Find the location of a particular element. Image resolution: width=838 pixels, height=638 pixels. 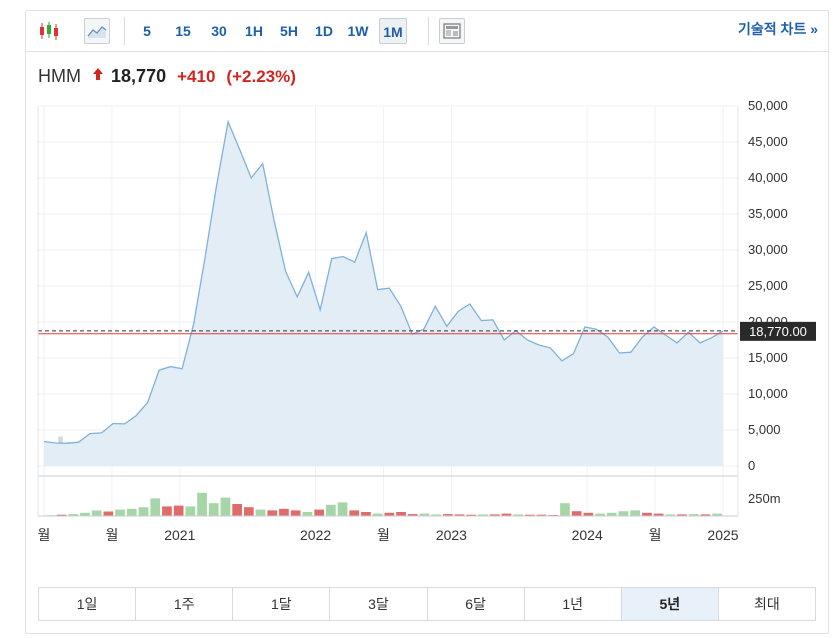

x-tick-label: 2025 is located at coordinates (722, 535).